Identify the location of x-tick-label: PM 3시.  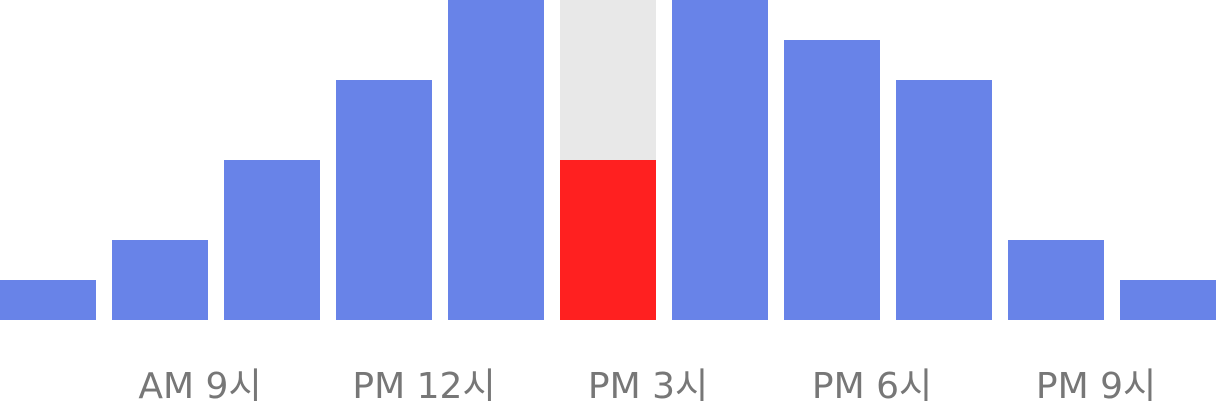
(648, 386).